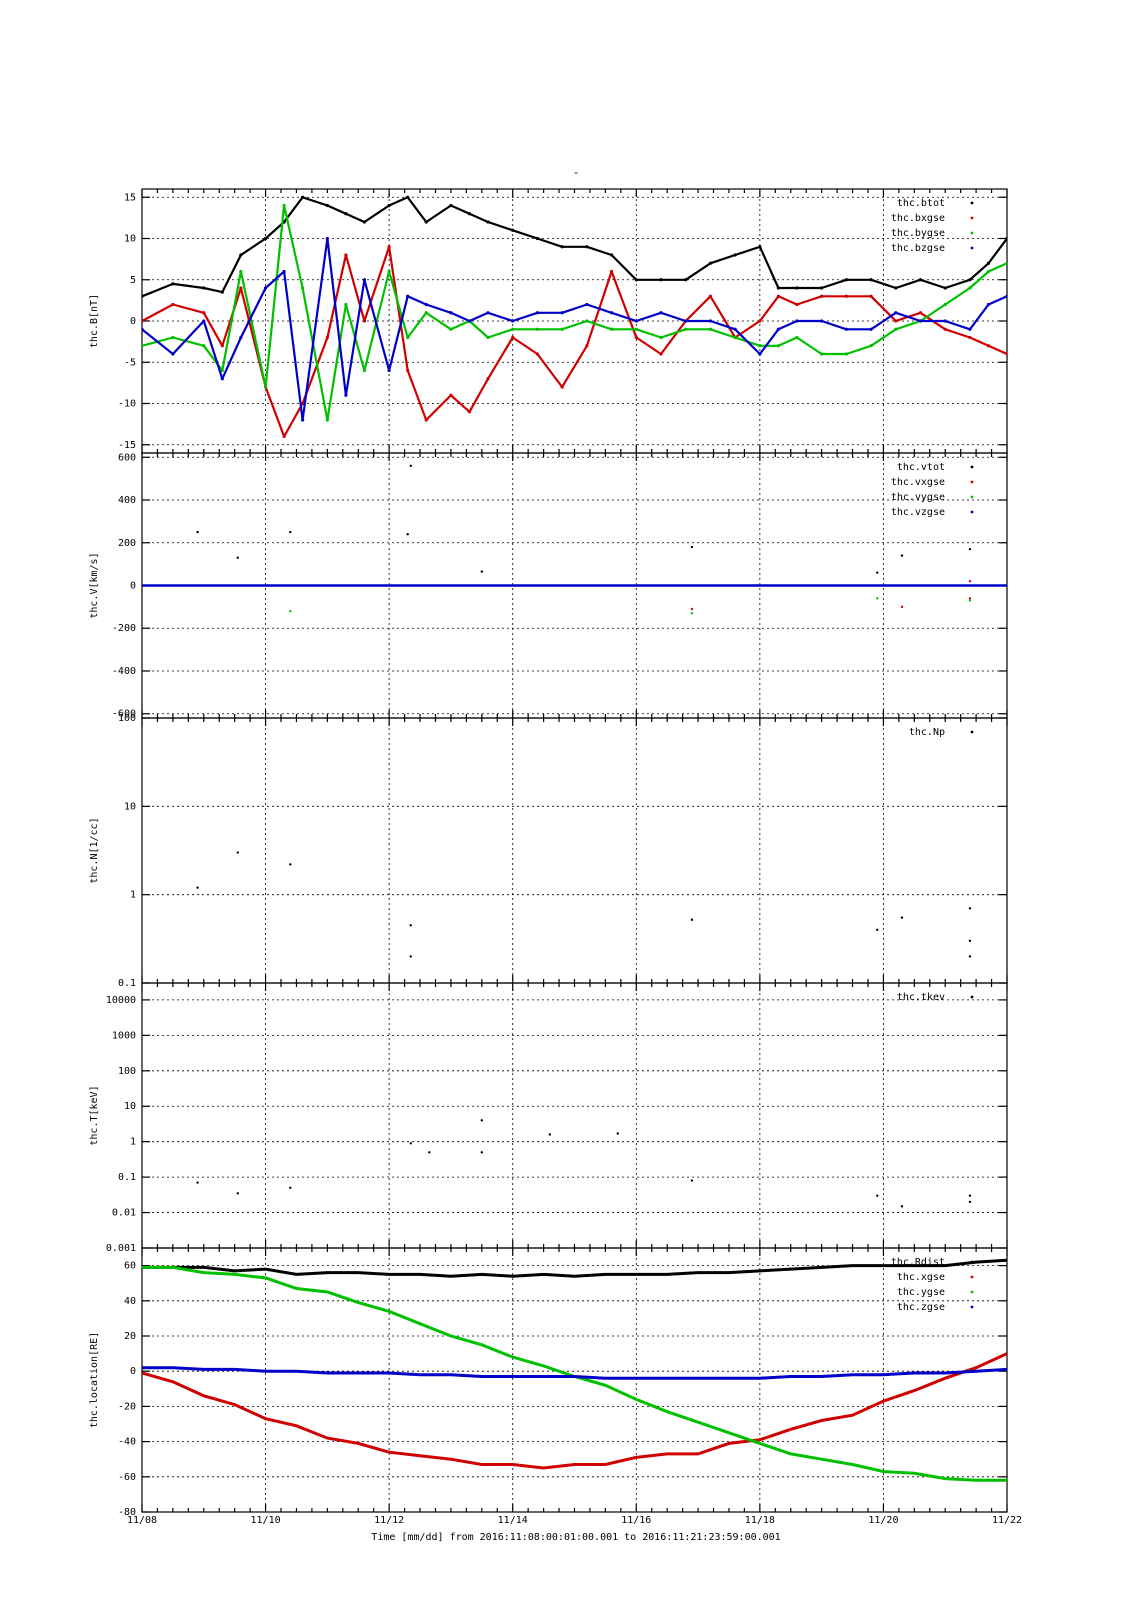 The width and height of the screenshot is (1131, 1600). I want to click on series-thc.tkev, so click(584, 1163).